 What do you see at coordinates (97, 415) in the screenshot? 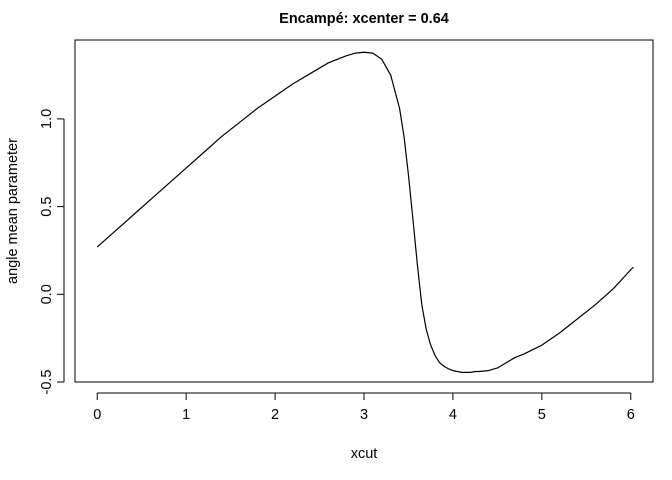
I see `x-tick-label: 0` at bounding box center [97, 415].